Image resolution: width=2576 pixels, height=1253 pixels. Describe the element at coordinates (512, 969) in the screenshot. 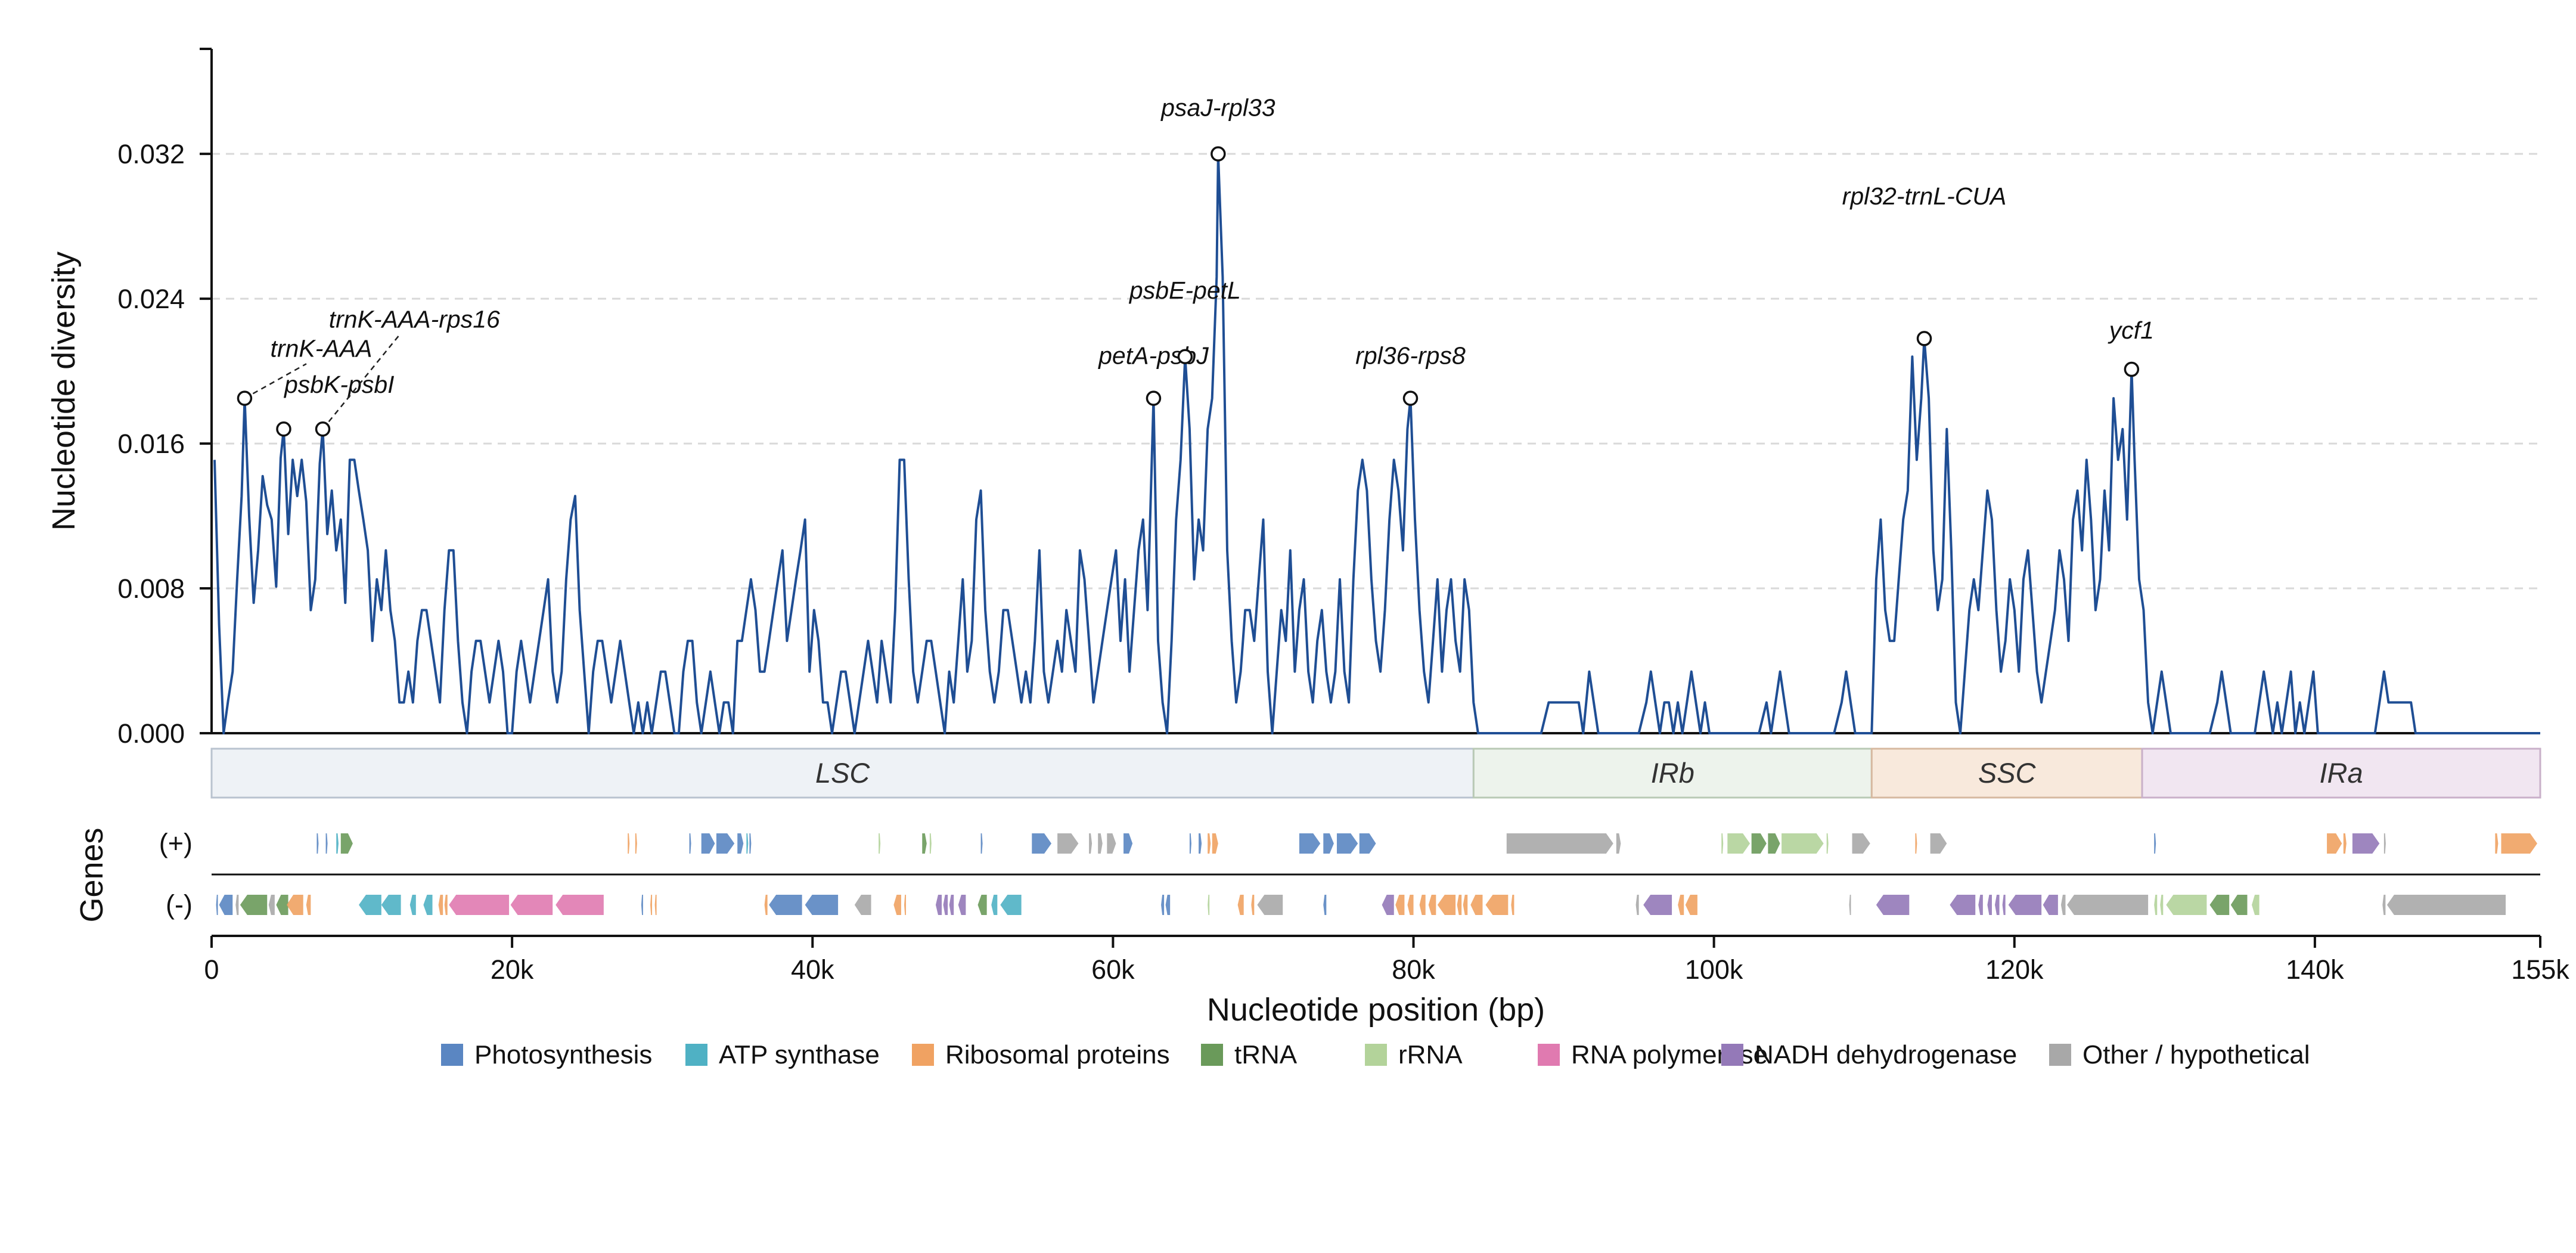

I see `x-tick-label: 20k` at that location.